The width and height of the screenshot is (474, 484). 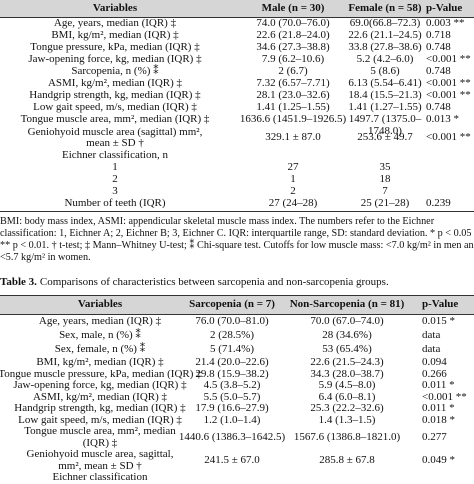 I want to click on cell: Jaw-opening force, kg, median (IQR) ‡, so click(x=115, y=59).